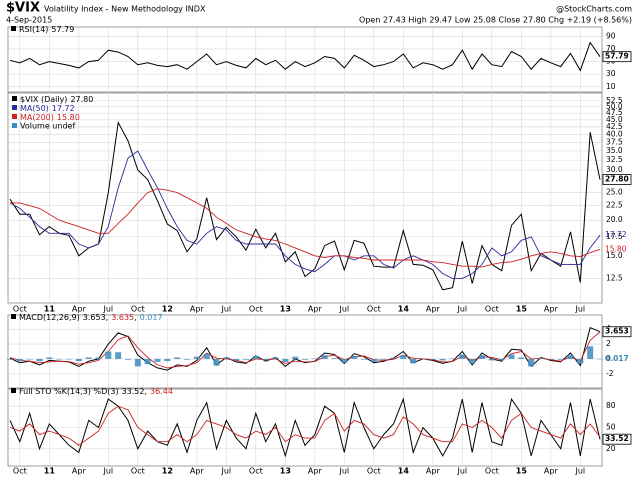 The width and height of the screenshot is (640, 477). Describe the element at coordinates (614, 150) in the screenshot. I see `y-tick-label: 35.0` at that location.